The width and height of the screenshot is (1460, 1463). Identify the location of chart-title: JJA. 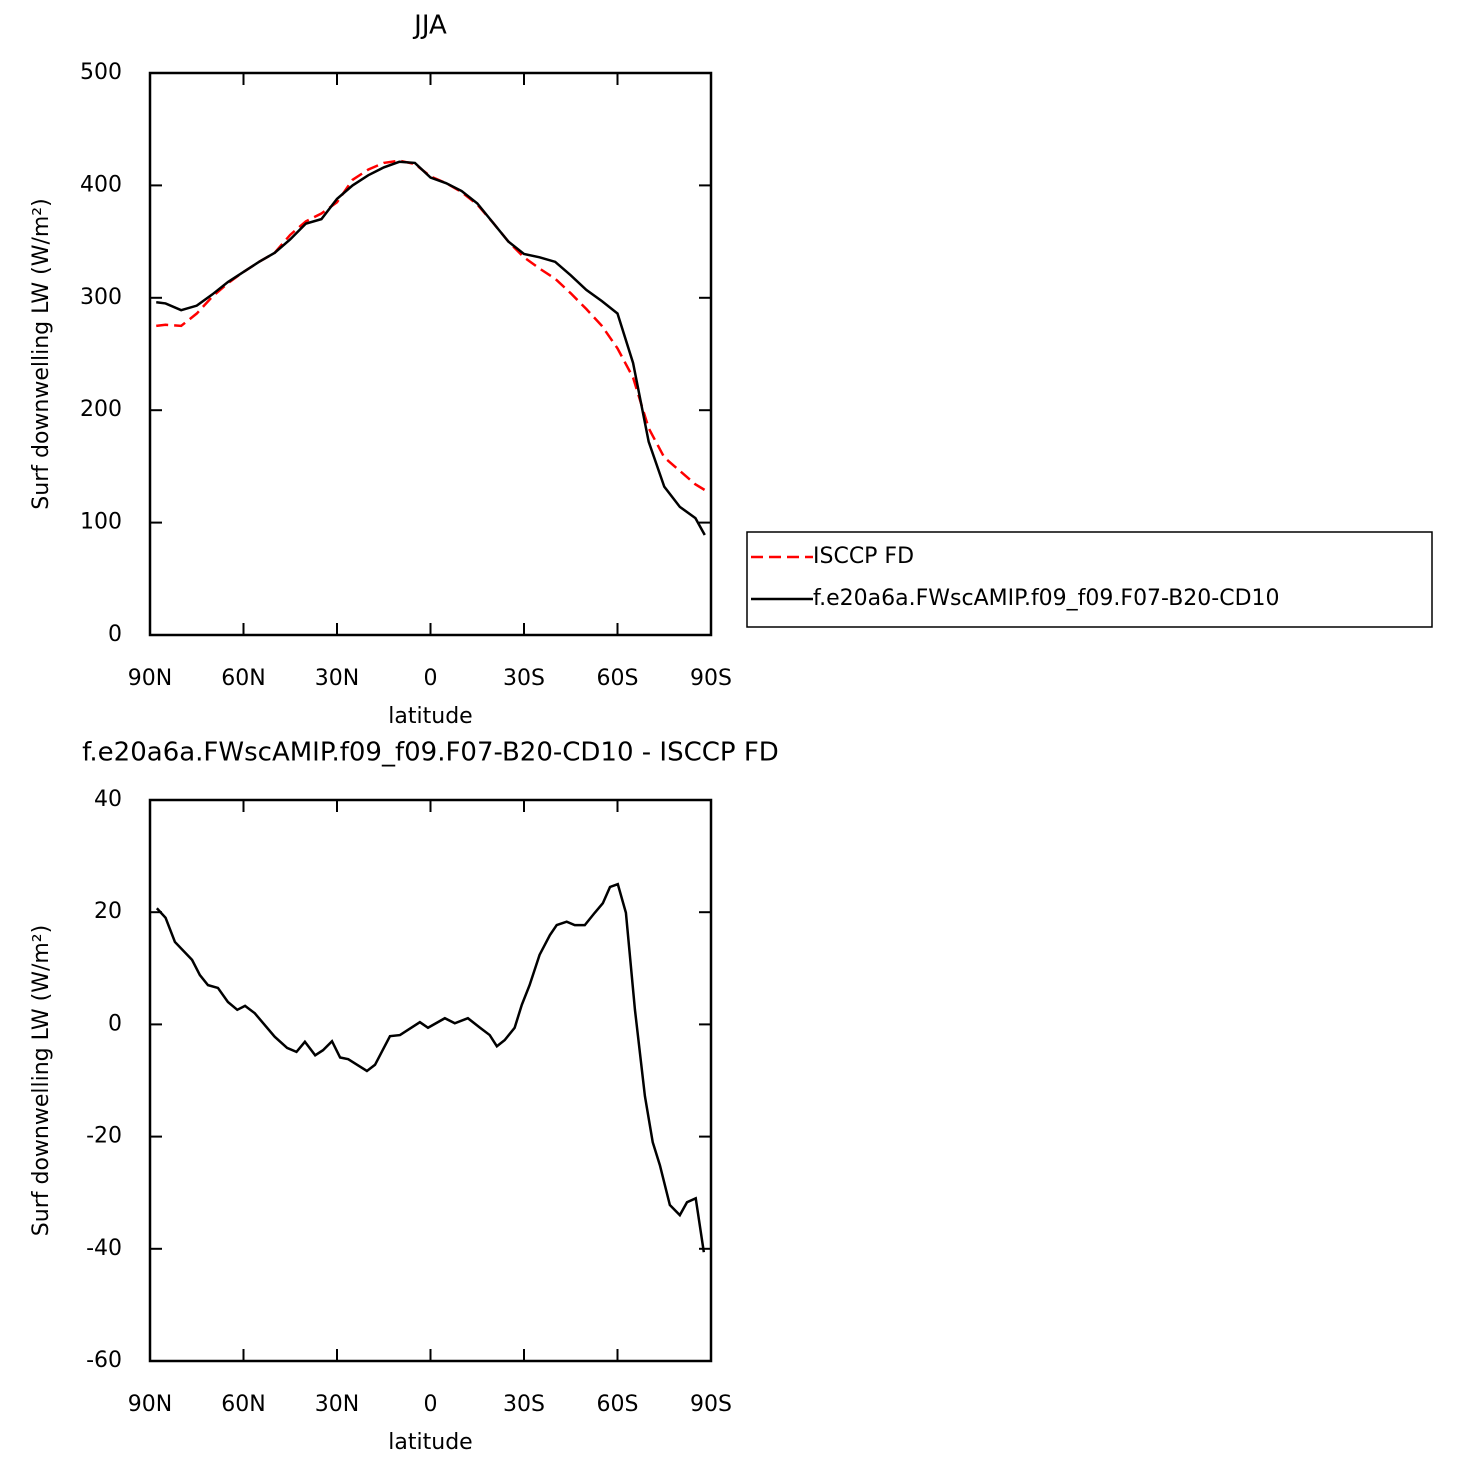
(429, 26).